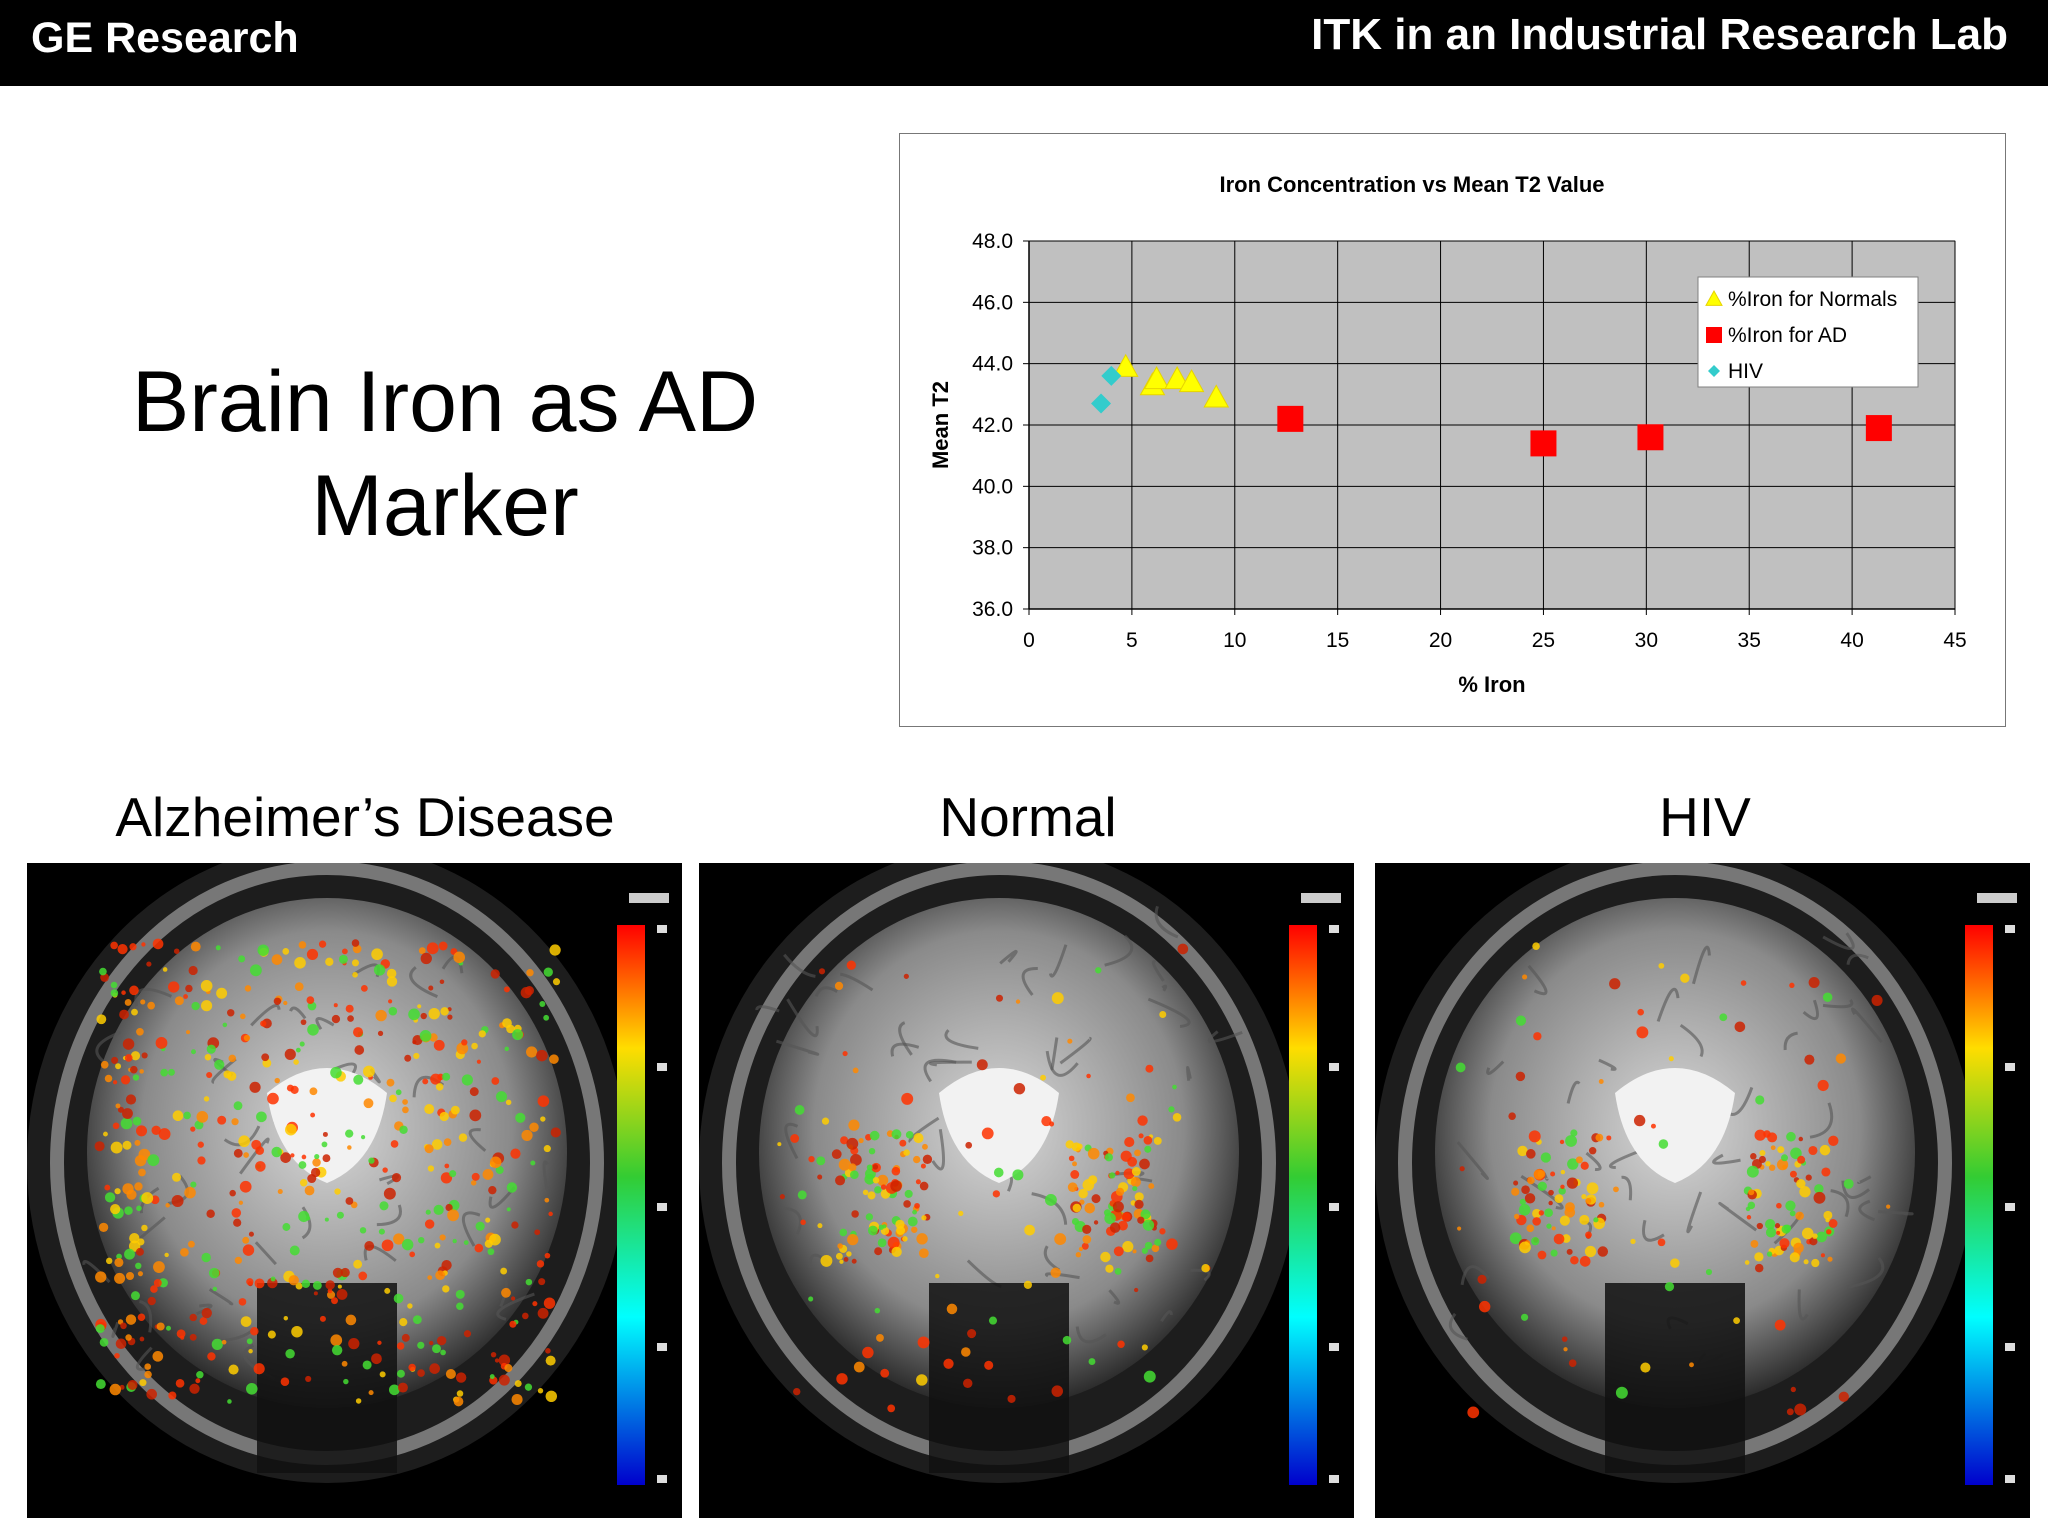 This screenshot has height=1536, width=2048. Describe the element at coordinates (992, 425) in the screenshot. I see `y-tick-label: 42.0` at that location.